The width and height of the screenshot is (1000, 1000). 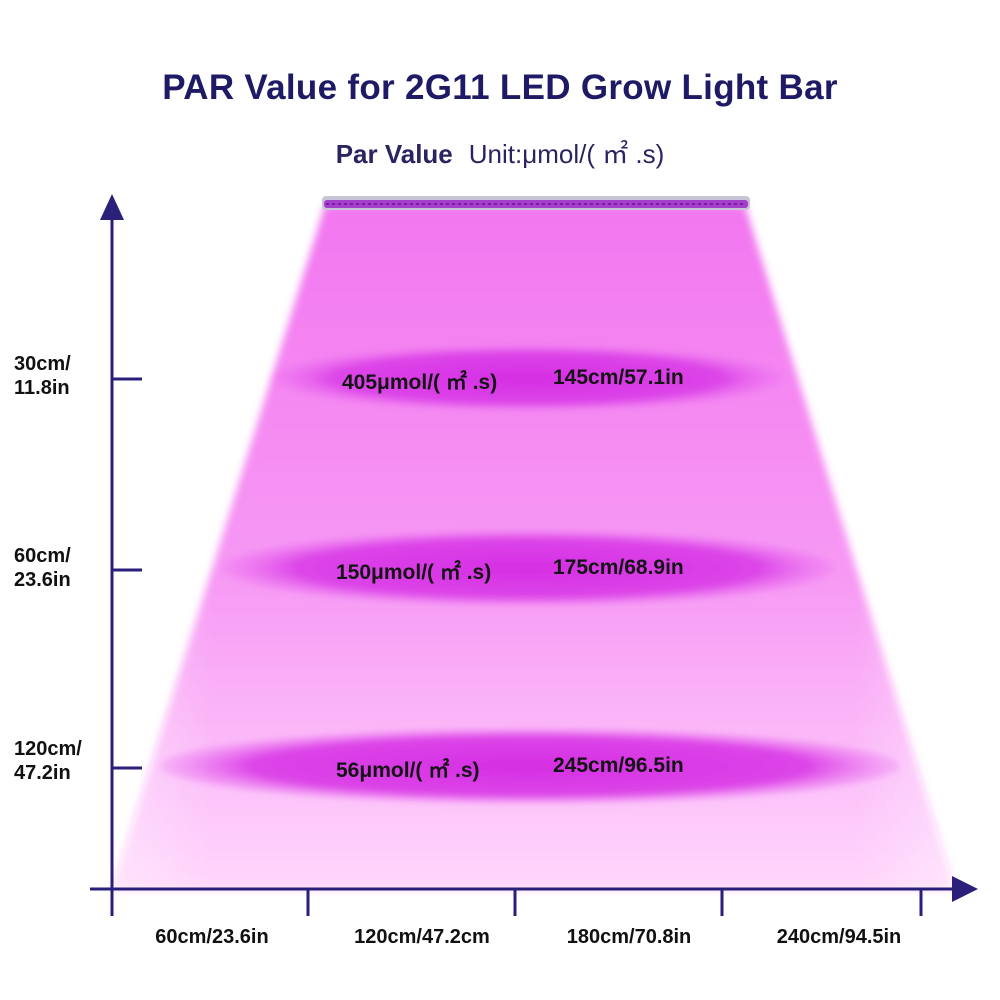 What do you see at coordinates (42, 376) in the screenshot?
I see `y-tick-label-1: 30cm/11.8in` at bounding box center [42, 376].